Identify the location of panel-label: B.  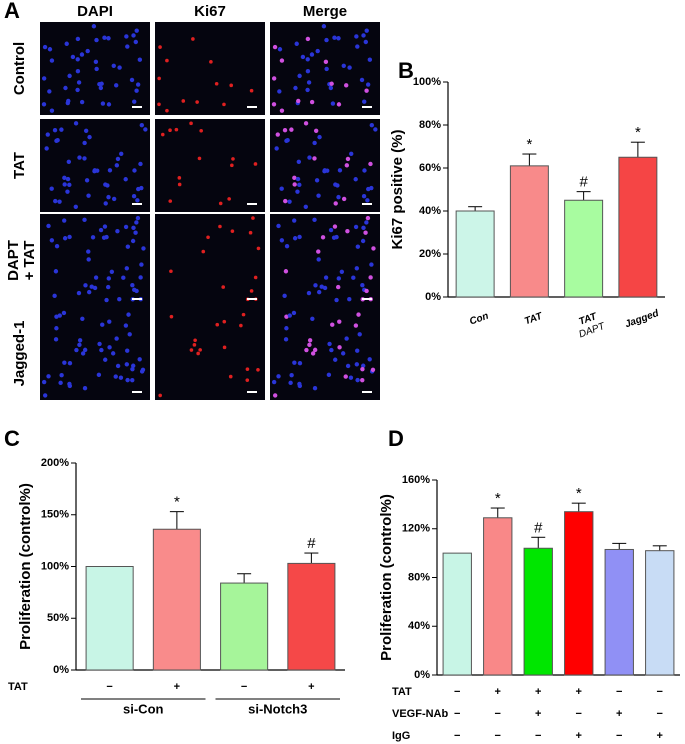
(406, 70).